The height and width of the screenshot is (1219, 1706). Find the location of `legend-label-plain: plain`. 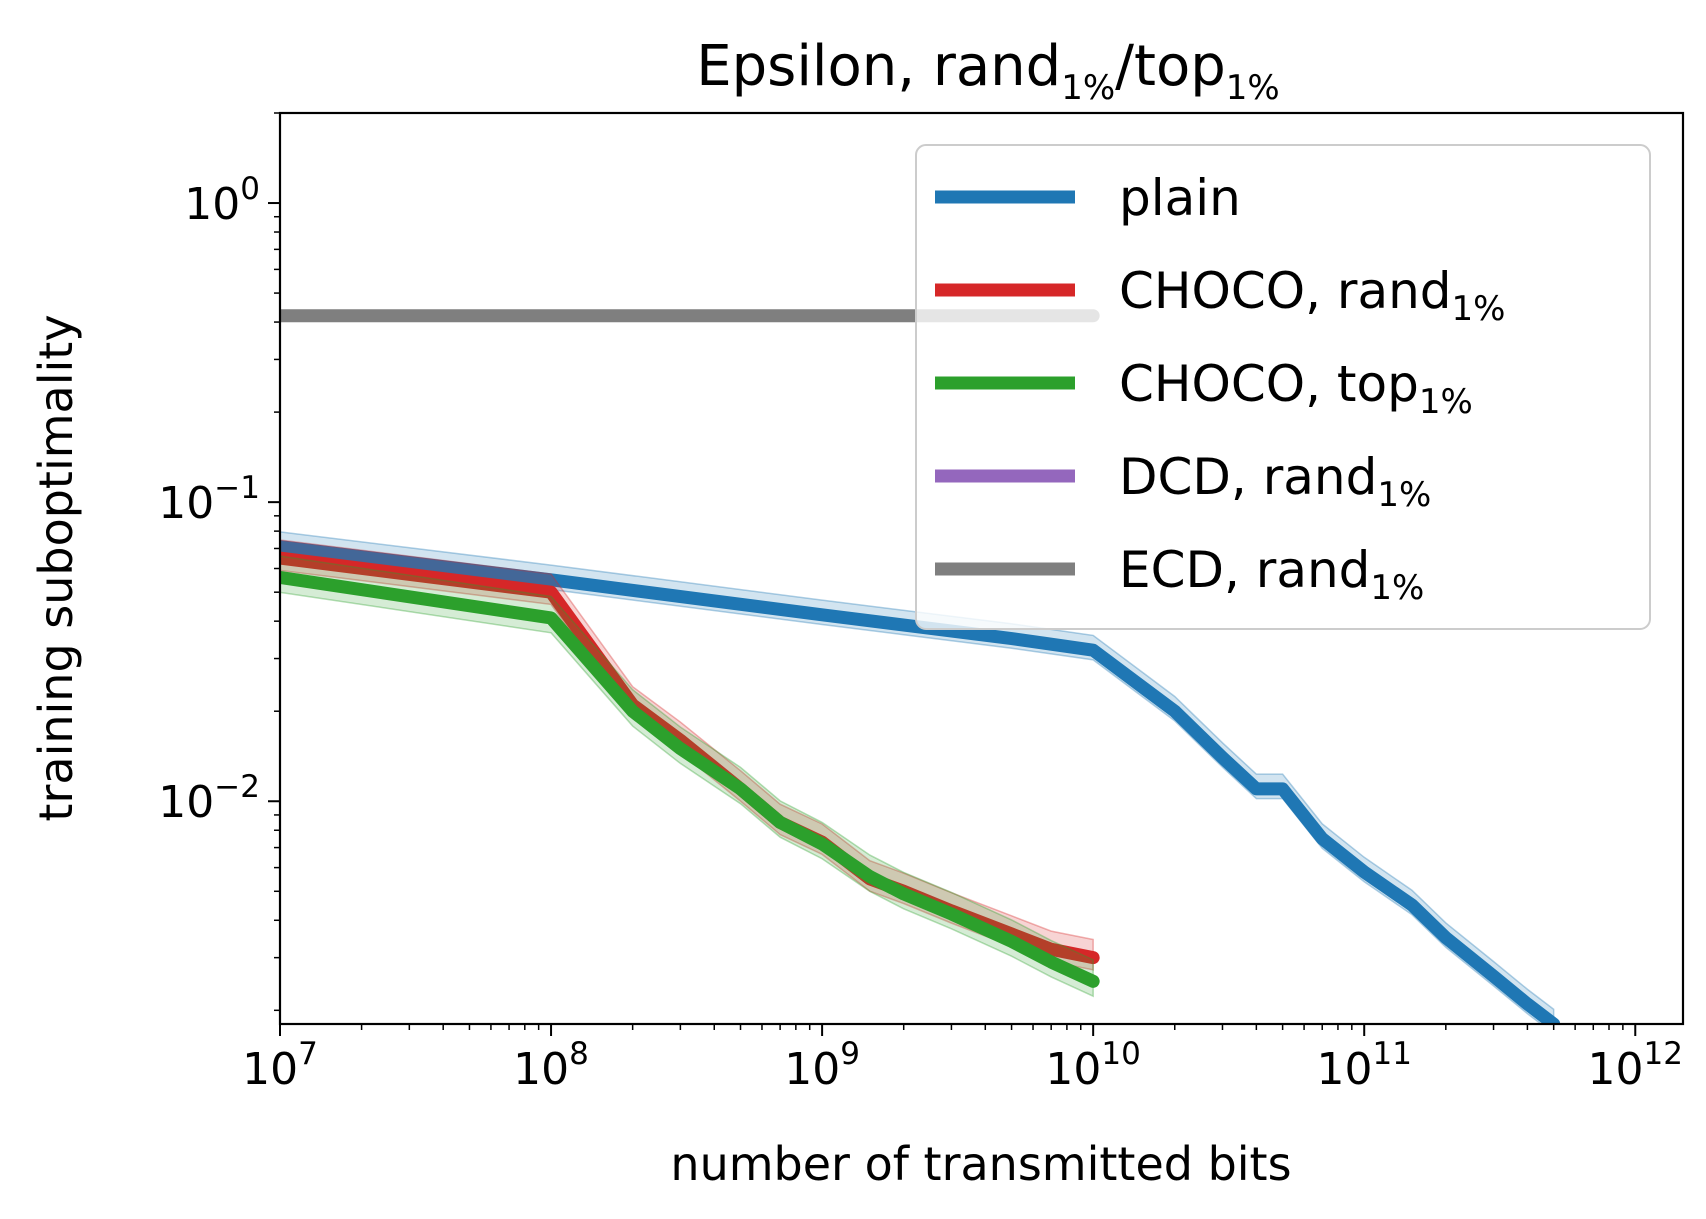

legend-label-plain: plain is located at coordinates (1180, 198).